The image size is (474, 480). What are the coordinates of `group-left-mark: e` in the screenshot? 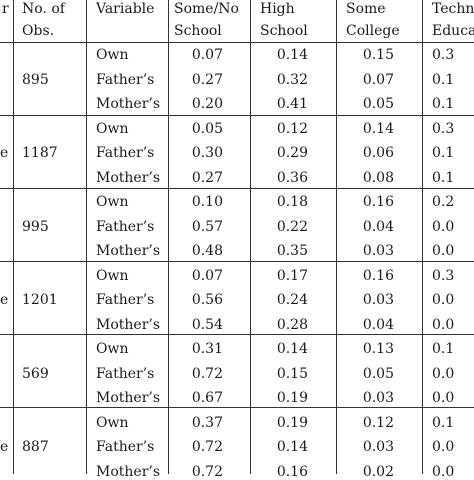 It's located at (4, 447).